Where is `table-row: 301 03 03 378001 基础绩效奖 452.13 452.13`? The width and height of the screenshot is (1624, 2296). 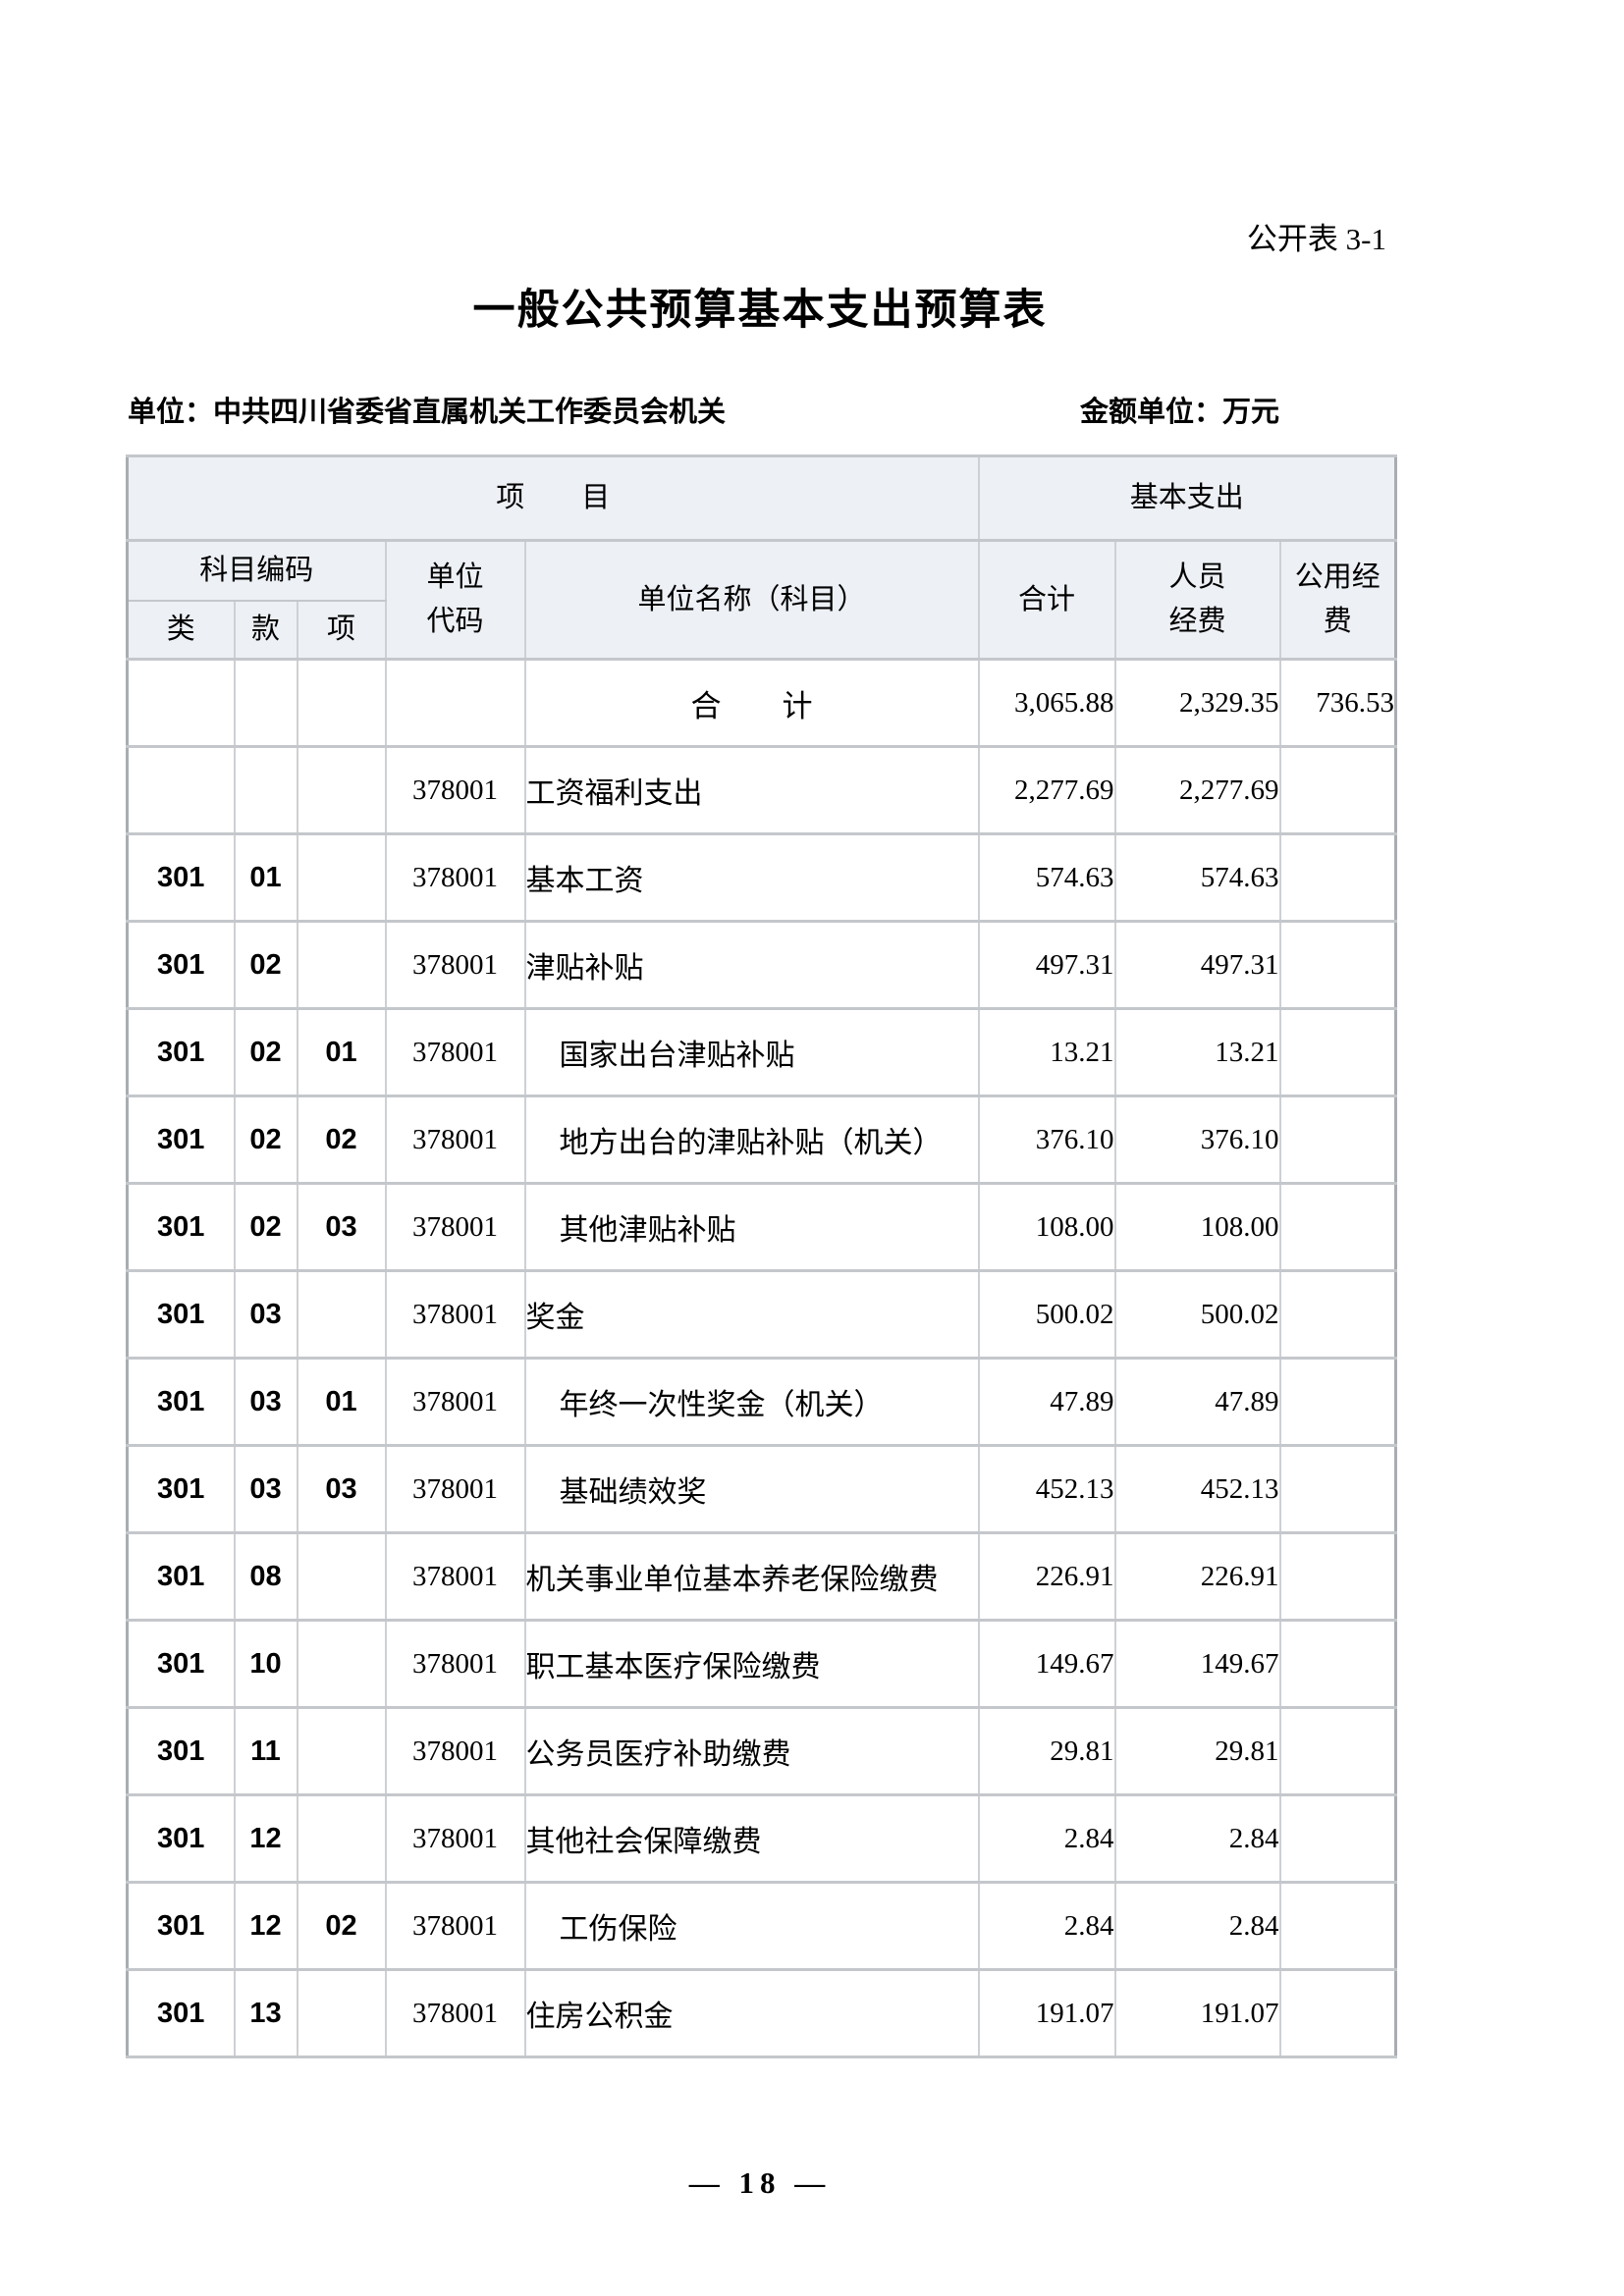
table-row: 301 03 03 378001 基础绩效奖 452.13 452.13 is located at coordinates (761, 1489).